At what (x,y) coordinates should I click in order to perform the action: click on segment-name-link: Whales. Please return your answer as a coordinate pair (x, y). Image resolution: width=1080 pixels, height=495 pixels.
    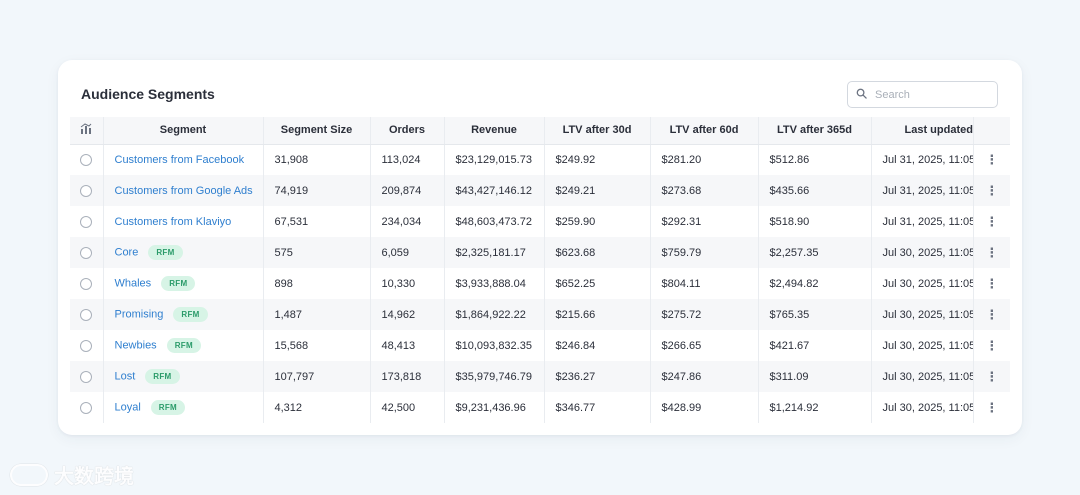
    Looking at the image, I should click on (133, 283).